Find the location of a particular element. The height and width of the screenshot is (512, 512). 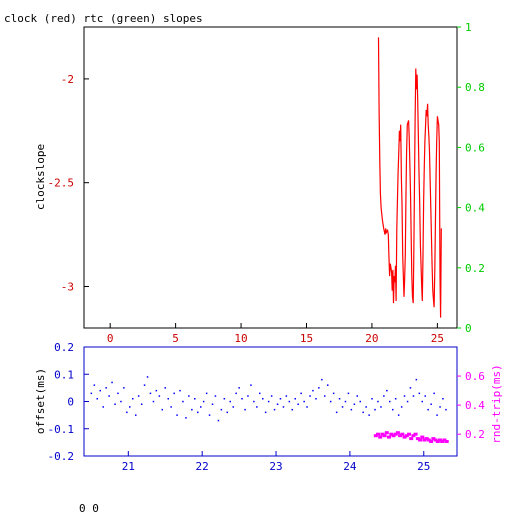

bottom-xtick-label: 22 is located at coordinates (202, 466).